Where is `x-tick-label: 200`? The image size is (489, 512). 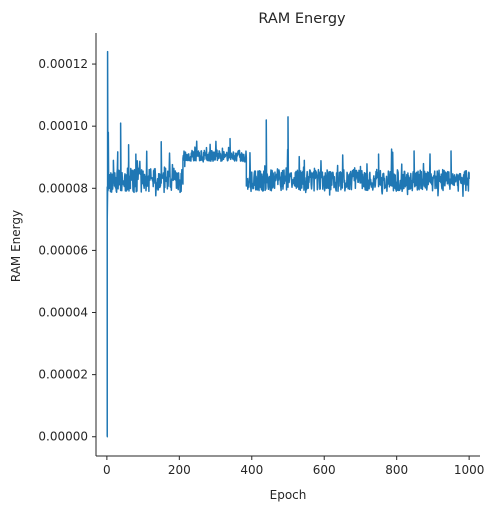
x-tick-label: 200 is located at coordinates (179, 470).